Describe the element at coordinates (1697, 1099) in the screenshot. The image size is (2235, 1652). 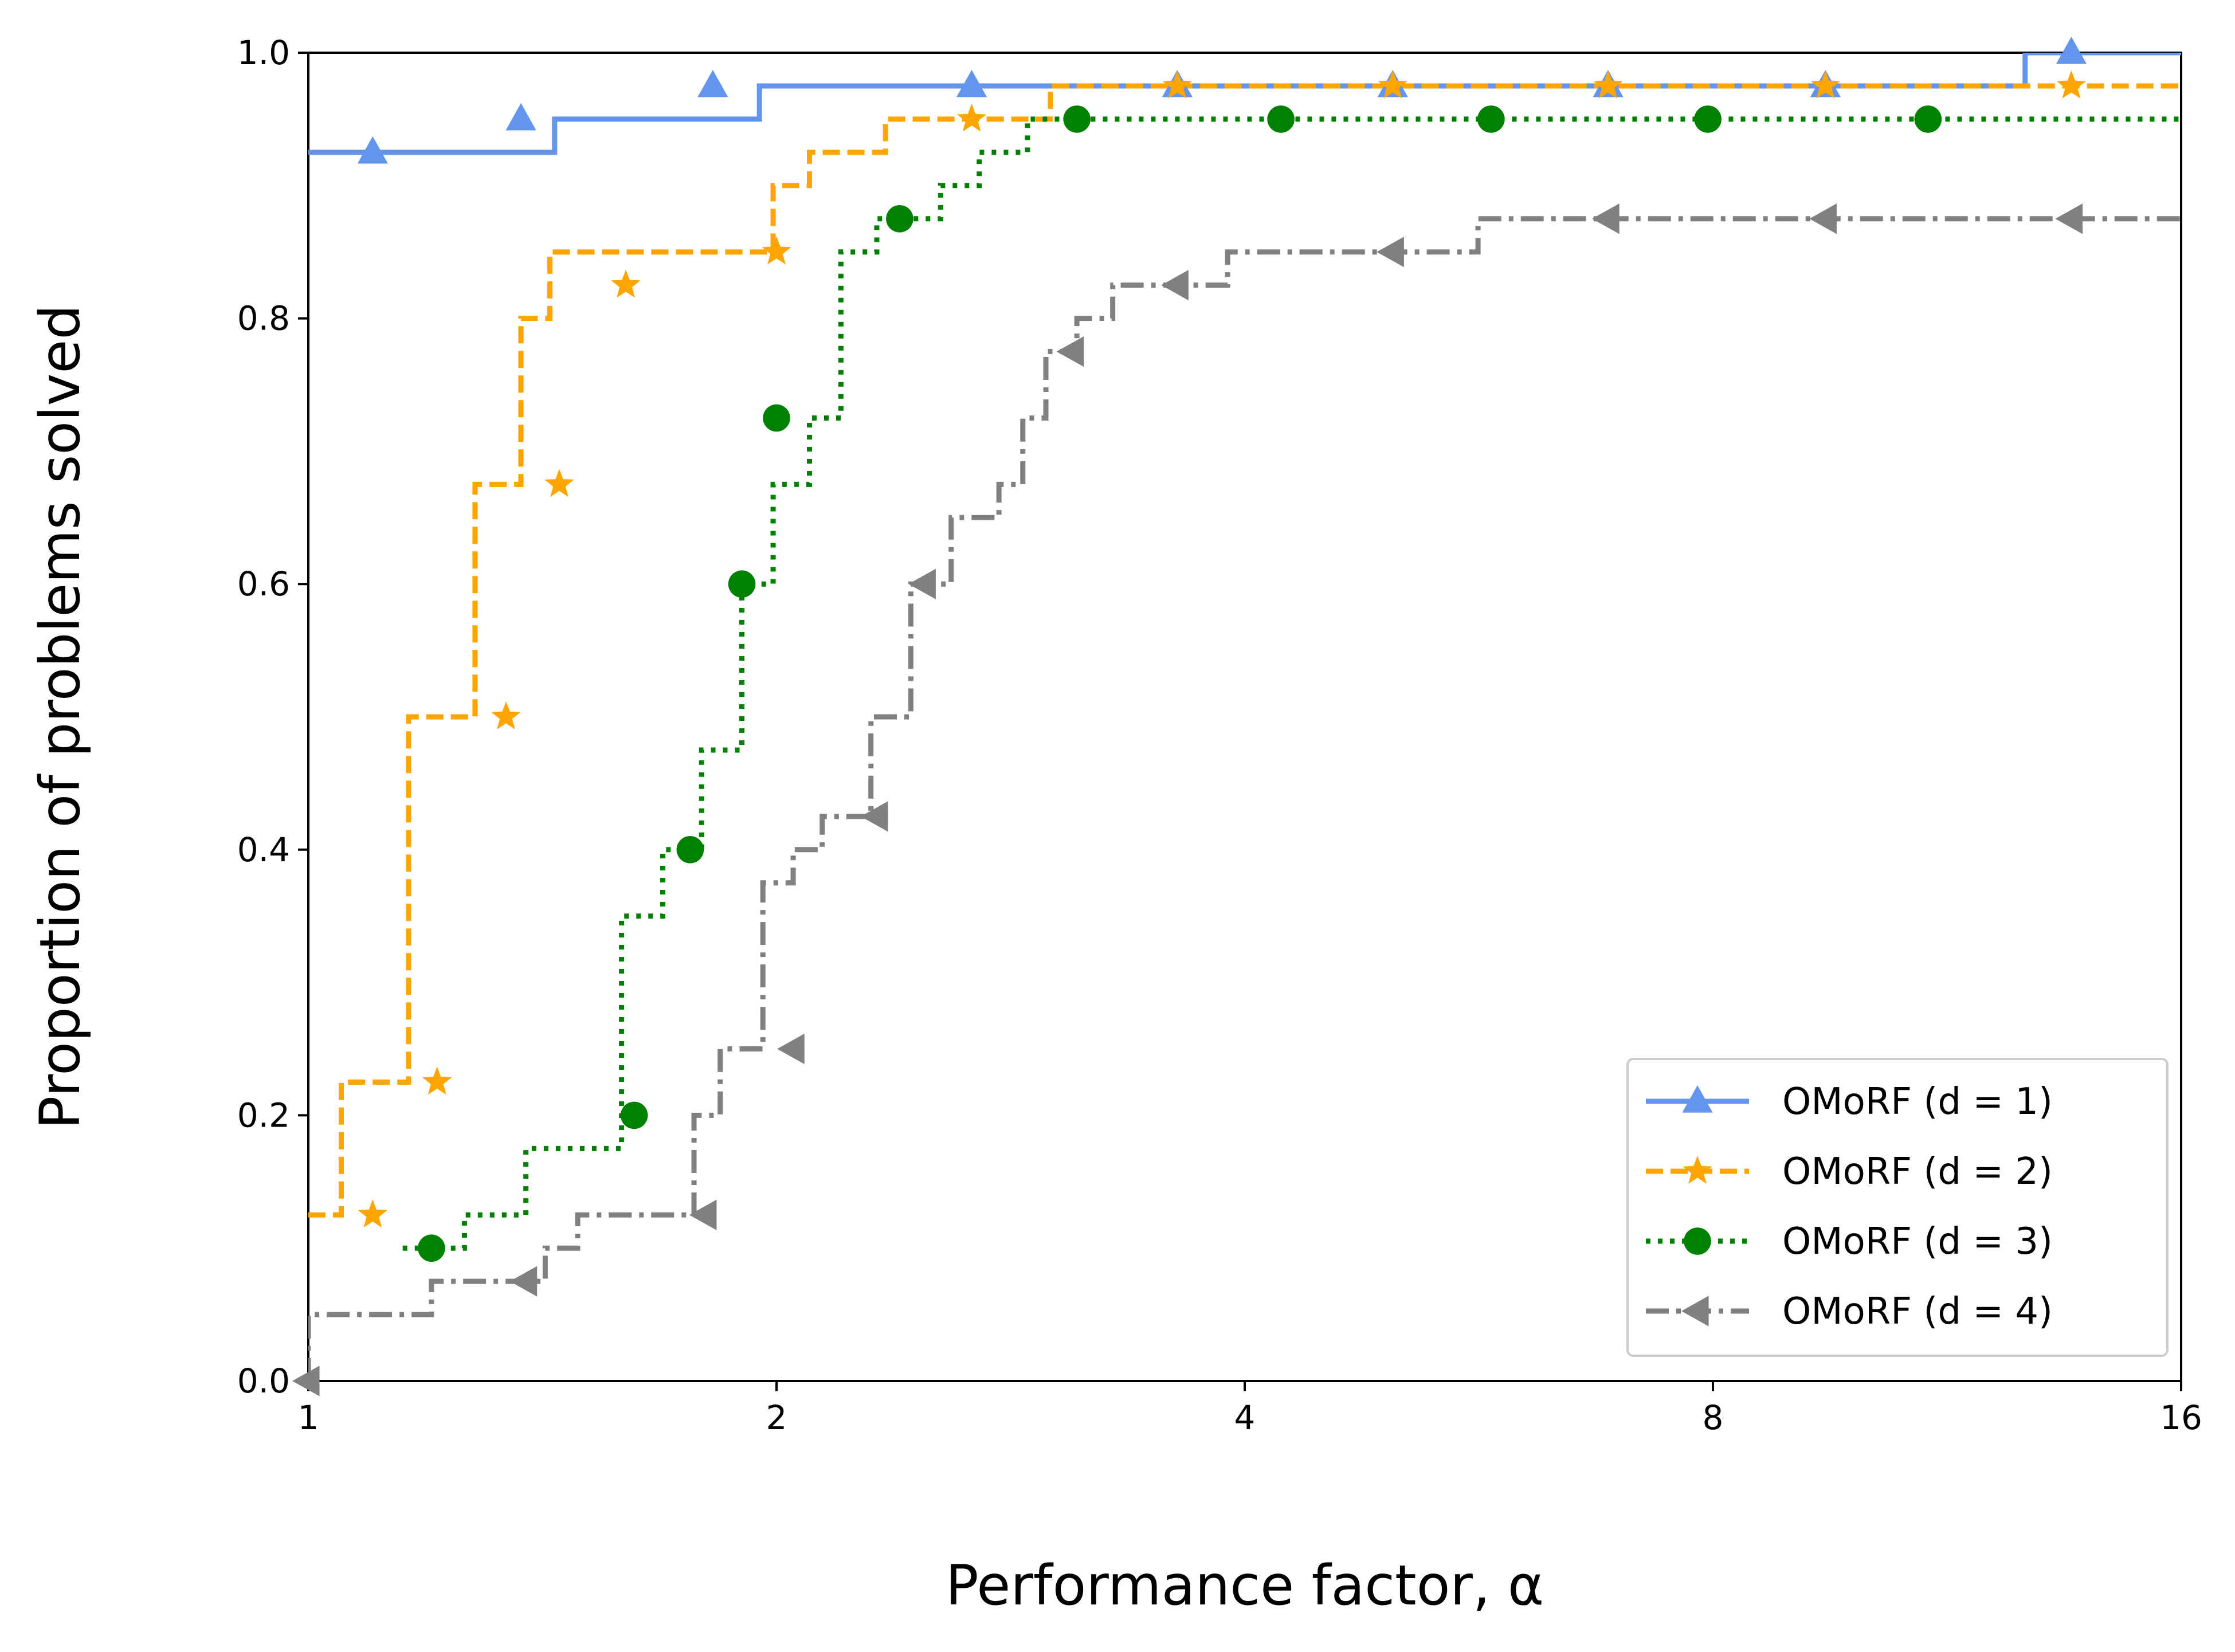
I see `legend-marker-d1` at that location.